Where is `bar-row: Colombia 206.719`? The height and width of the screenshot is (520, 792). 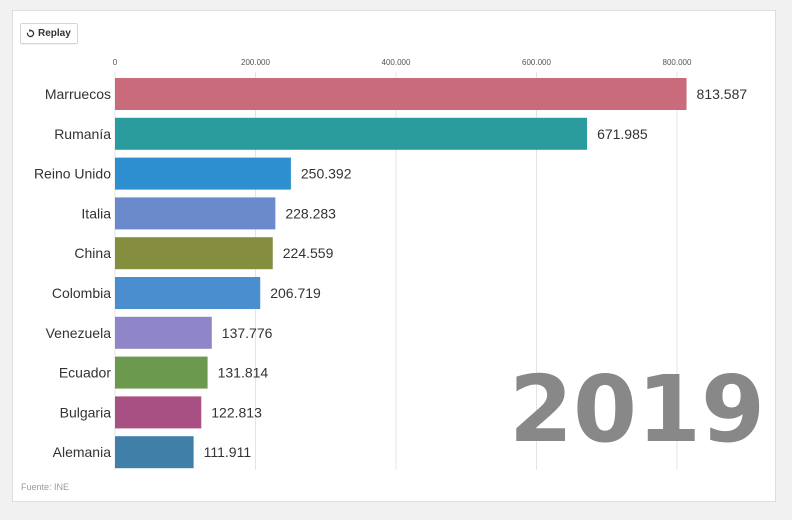
bar-row: Colombia 206.719 is located at coordinates (186, 293).